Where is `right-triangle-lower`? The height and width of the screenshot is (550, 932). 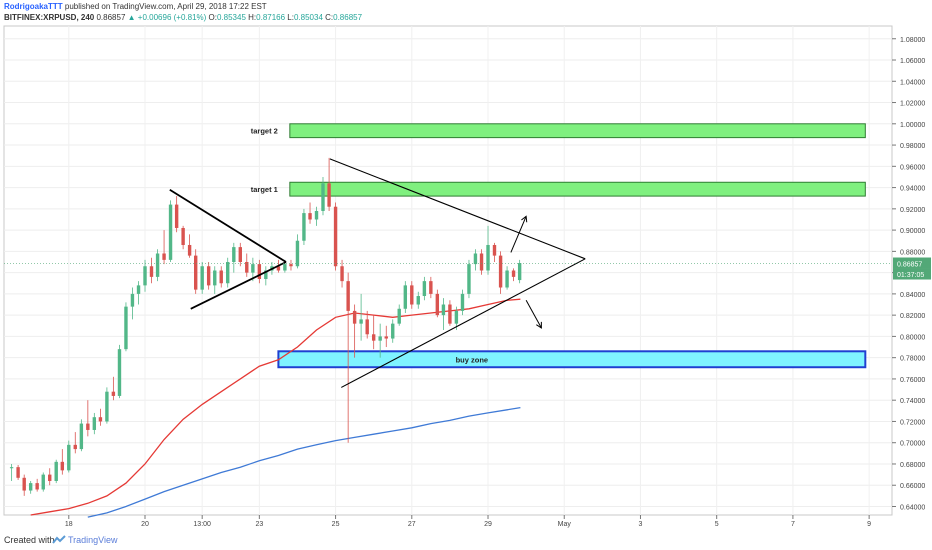
right-triangle-lower is located at coordinates (463, 323).